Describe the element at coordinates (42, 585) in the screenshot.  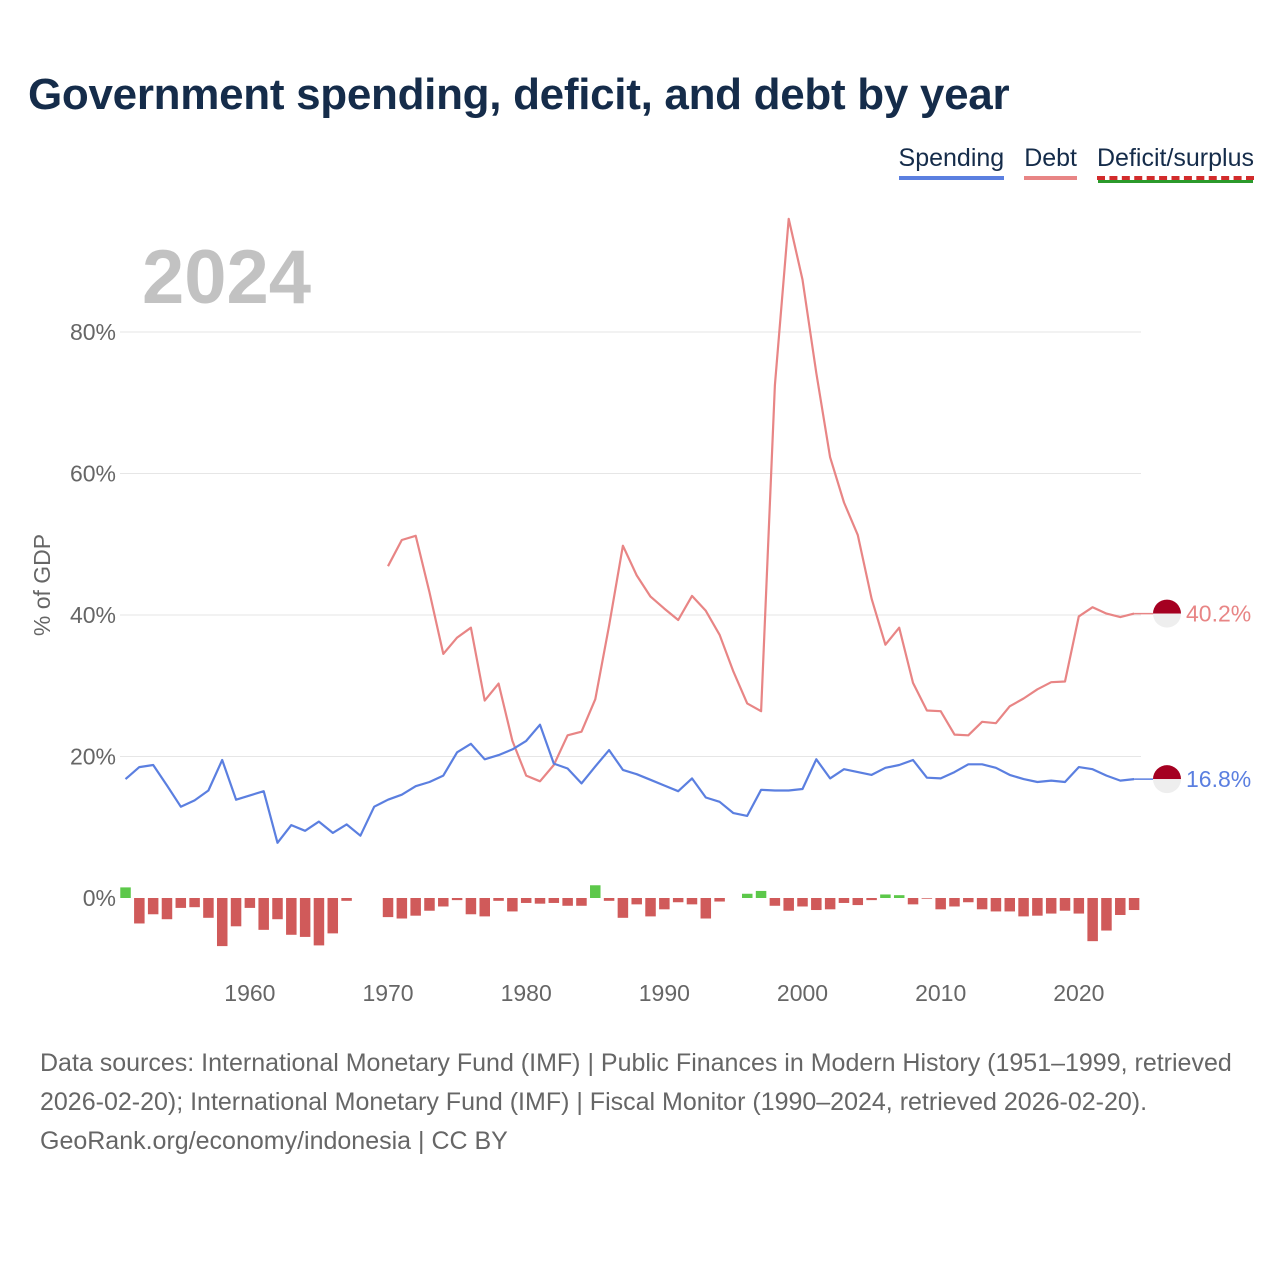
I see `y-axis-label: % of GDP` at that location.